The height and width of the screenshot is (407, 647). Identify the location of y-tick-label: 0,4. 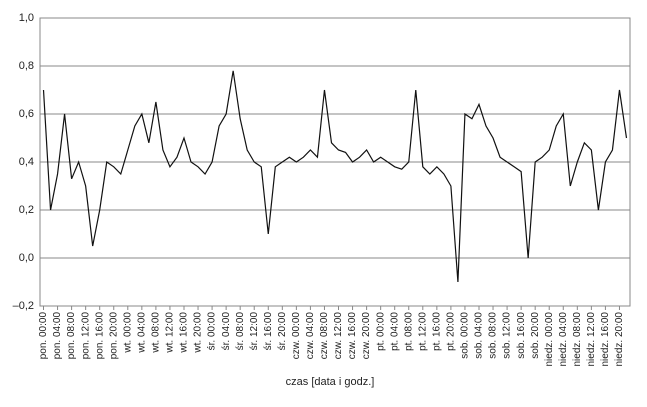
(26, 162).